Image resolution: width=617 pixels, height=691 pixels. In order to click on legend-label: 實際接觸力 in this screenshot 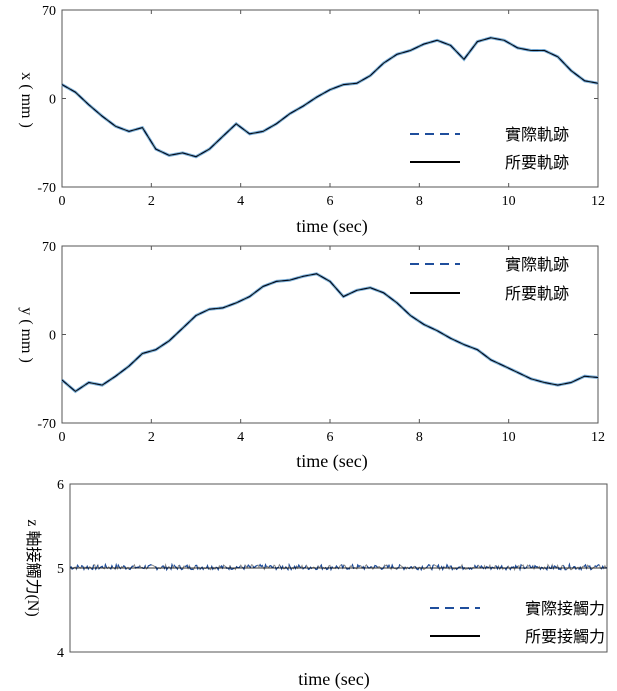, I will do `click(565, 608)`.